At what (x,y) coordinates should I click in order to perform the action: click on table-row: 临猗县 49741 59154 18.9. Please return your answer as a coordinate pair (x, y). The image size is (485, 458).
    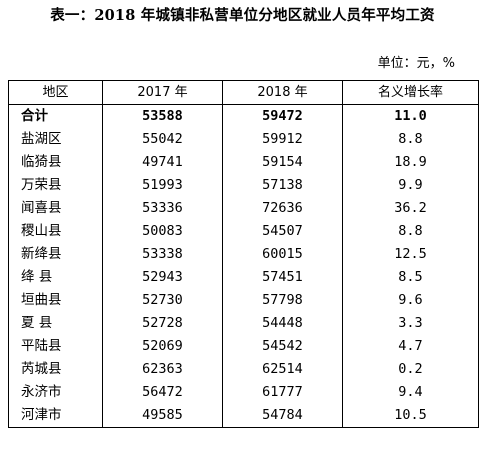
    Looking at the image, I should click on (243, 162).